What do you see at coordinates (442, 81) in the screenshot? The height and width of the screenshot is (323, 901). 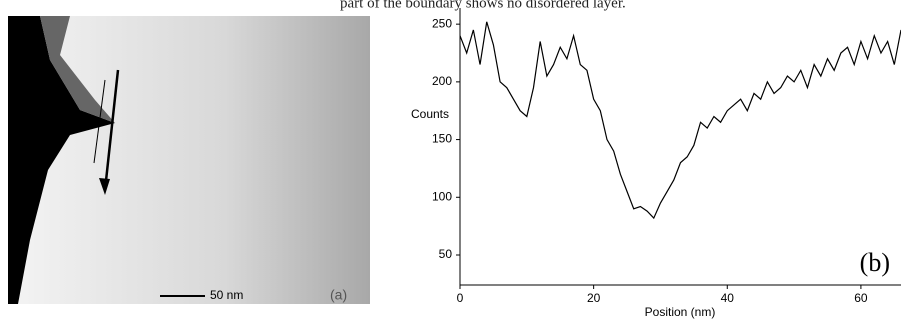 I see `y-tick-label: 200` at bounding box center [442, 81].